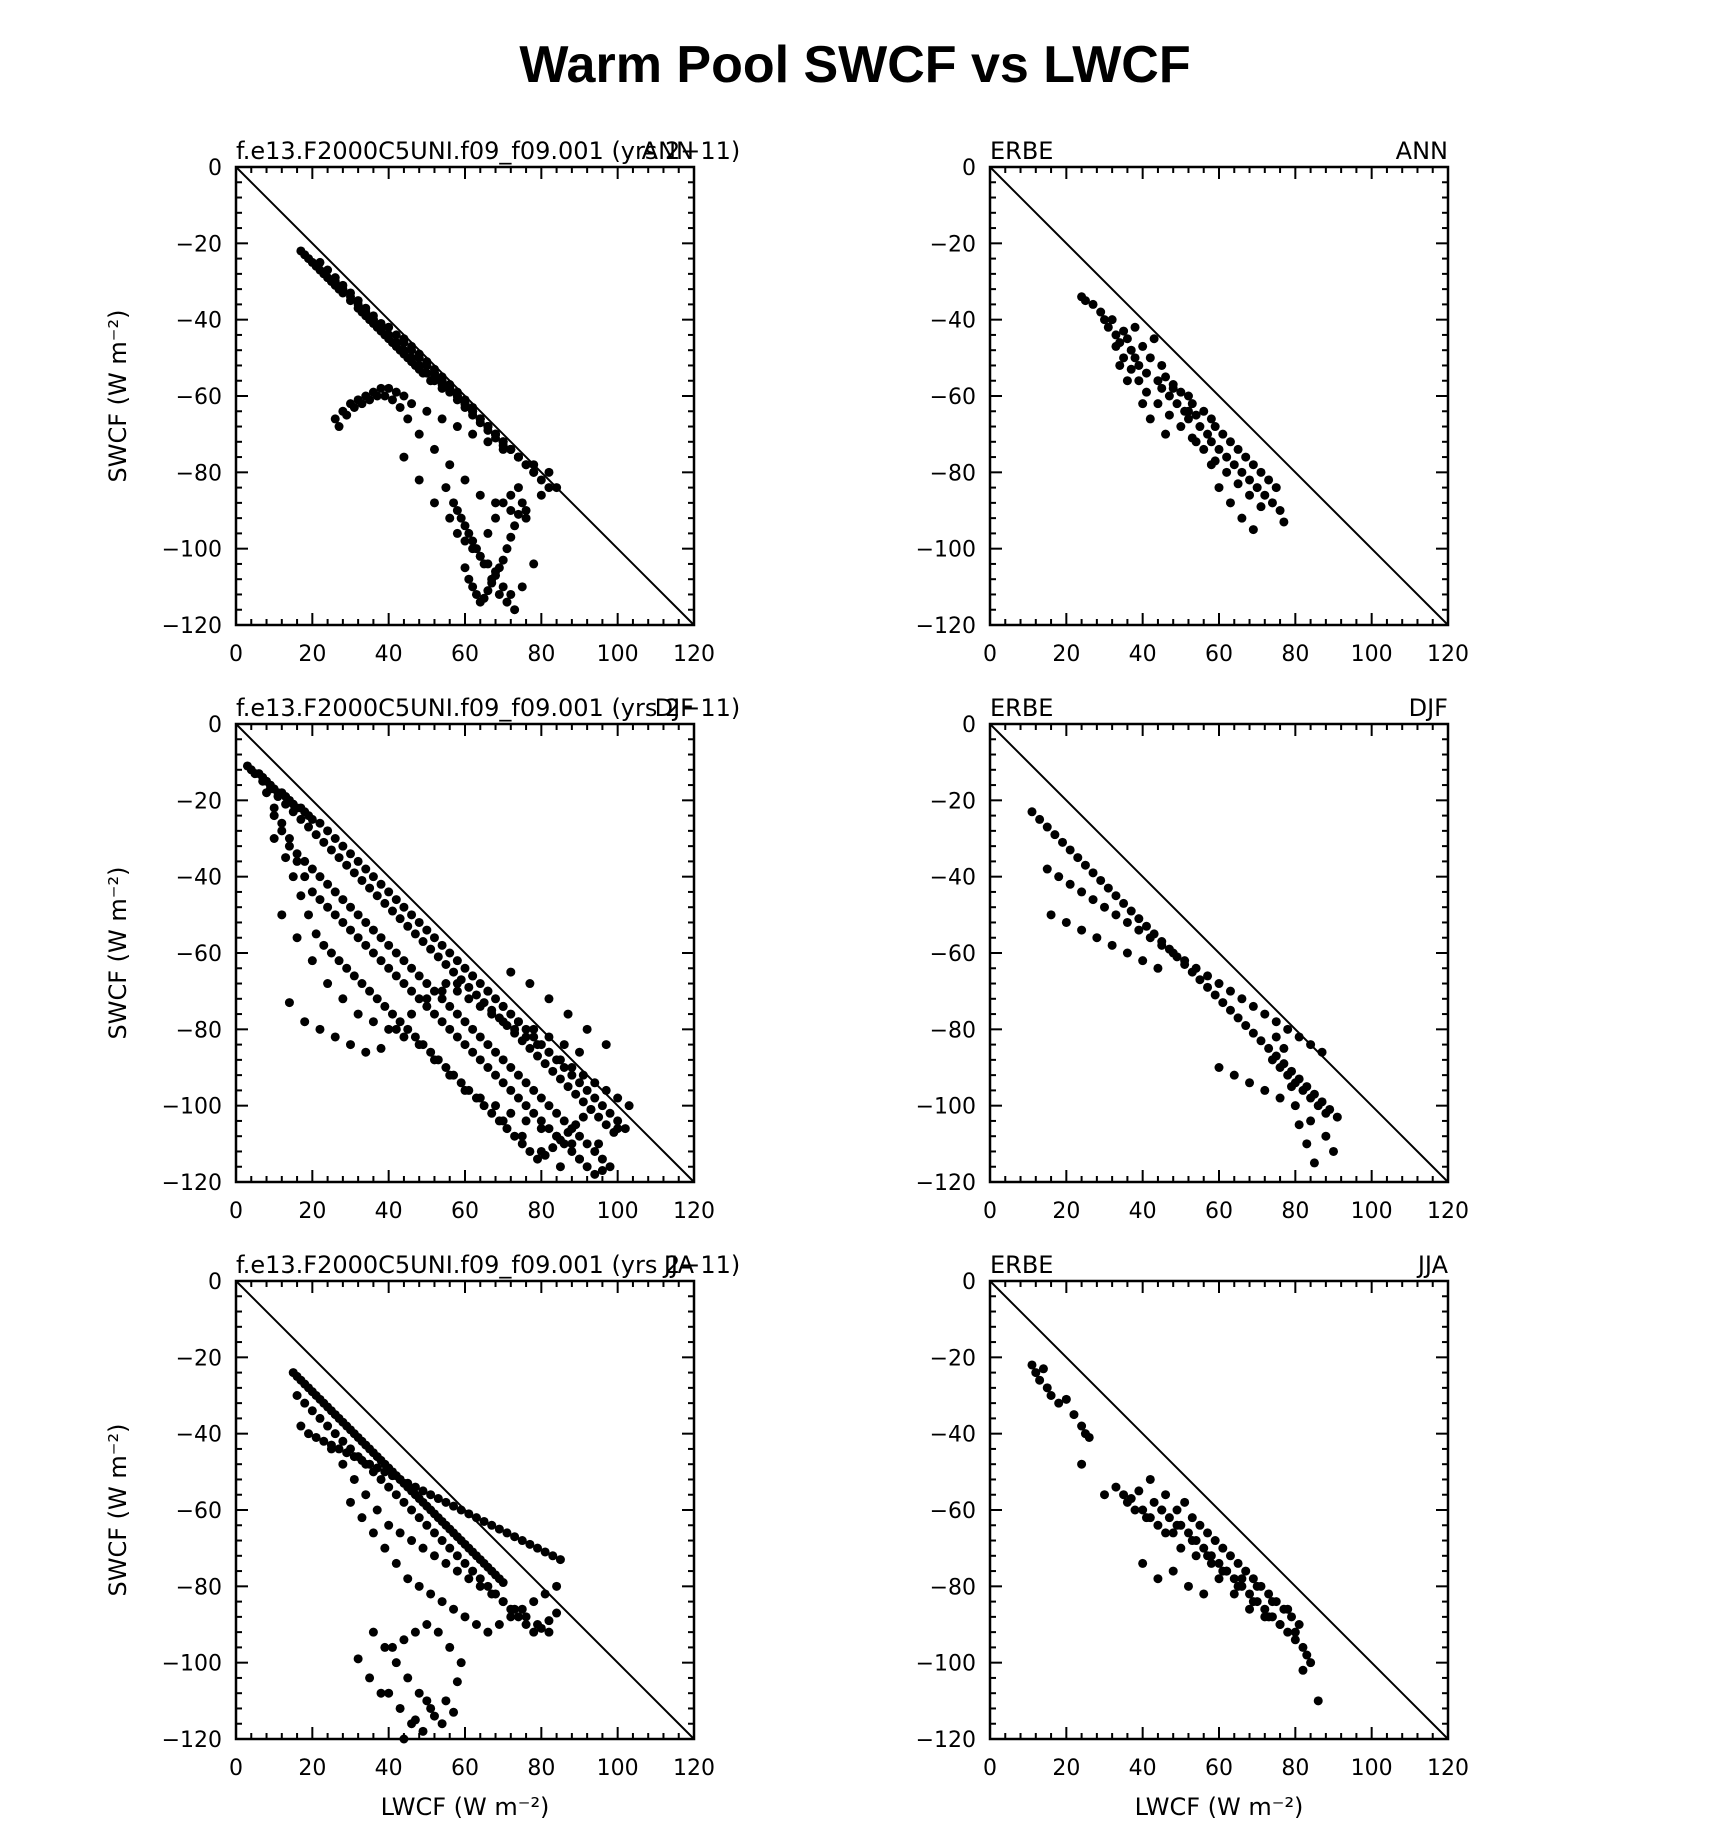 This screenshot has width=1710, height=1834. I want to click on x-tick-label: 60, so click(465, 1768).